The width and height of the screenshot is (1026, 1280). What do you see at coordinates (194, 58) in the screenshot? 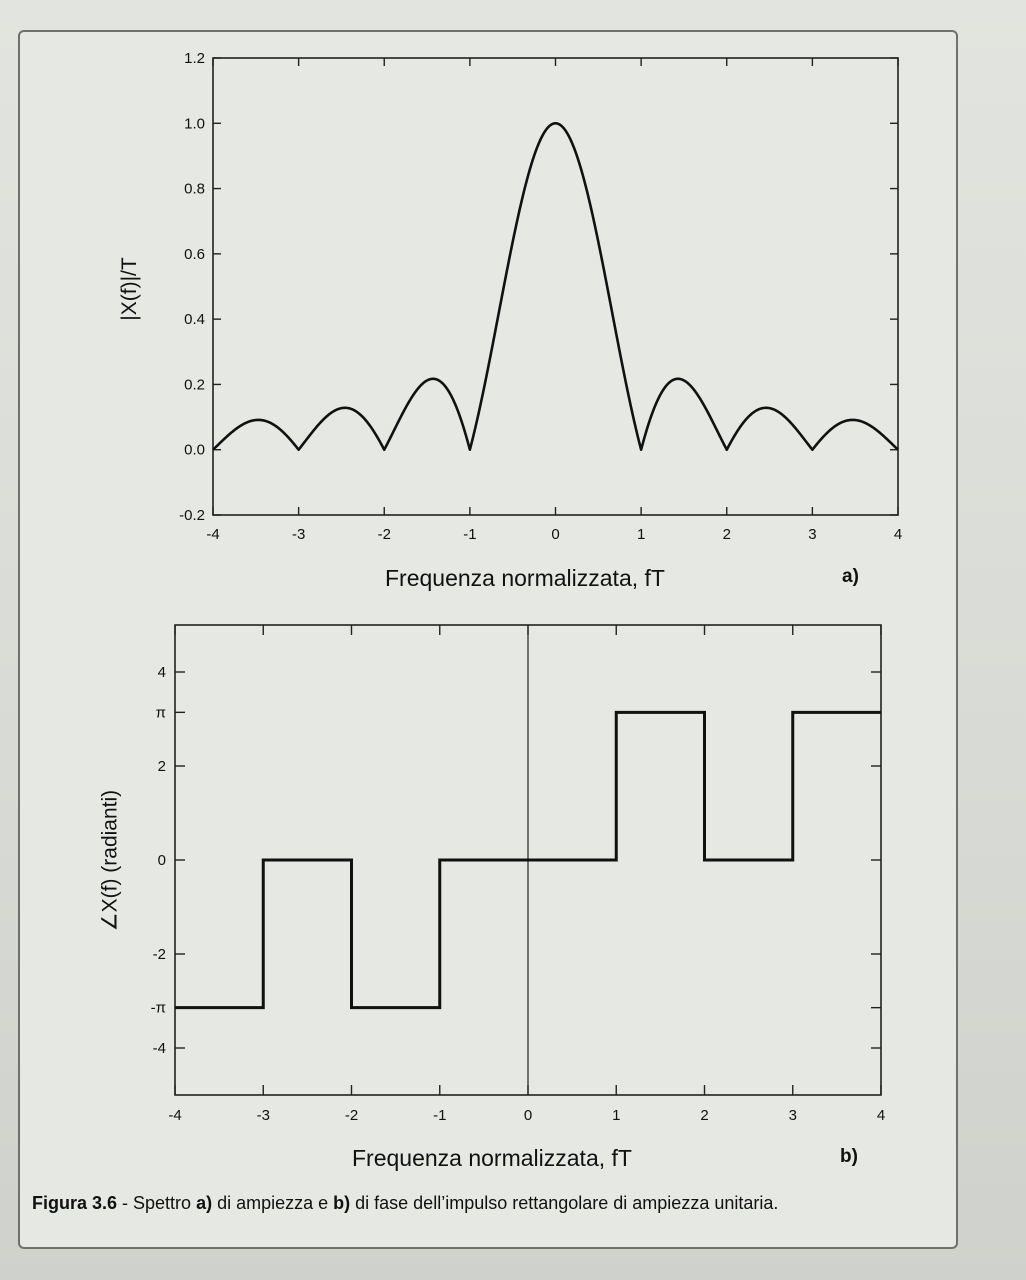
I see `y-tick-label: 1.2` at bounding box center [194, 58].